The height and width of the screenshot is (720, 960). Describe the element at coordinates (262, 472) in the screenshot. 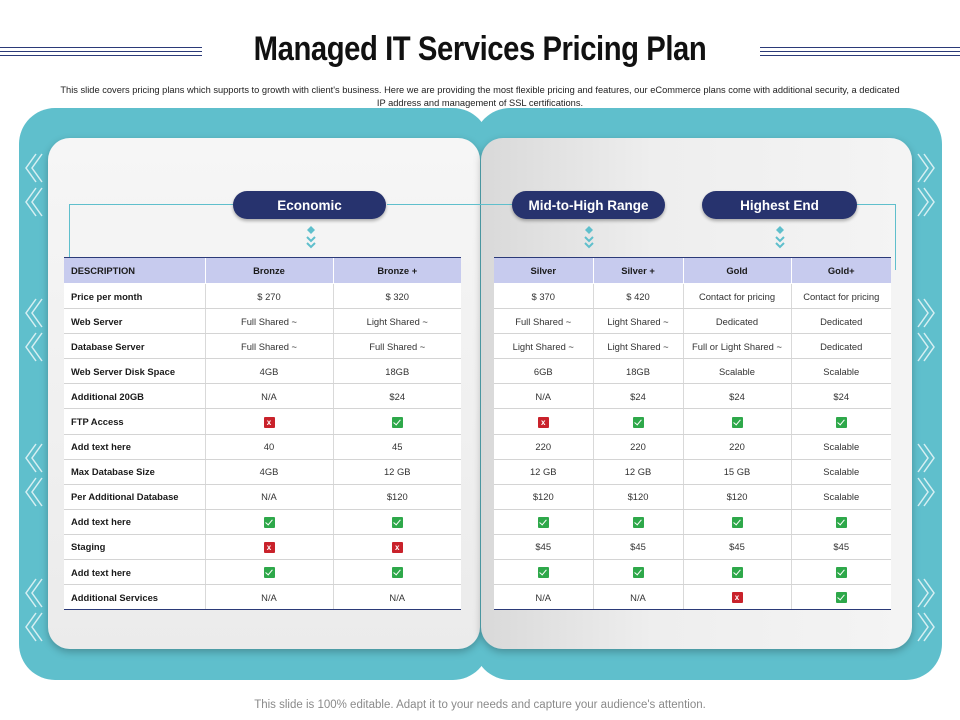

I see `table-row: Max Database Size 4GB 12 GB` at that location.